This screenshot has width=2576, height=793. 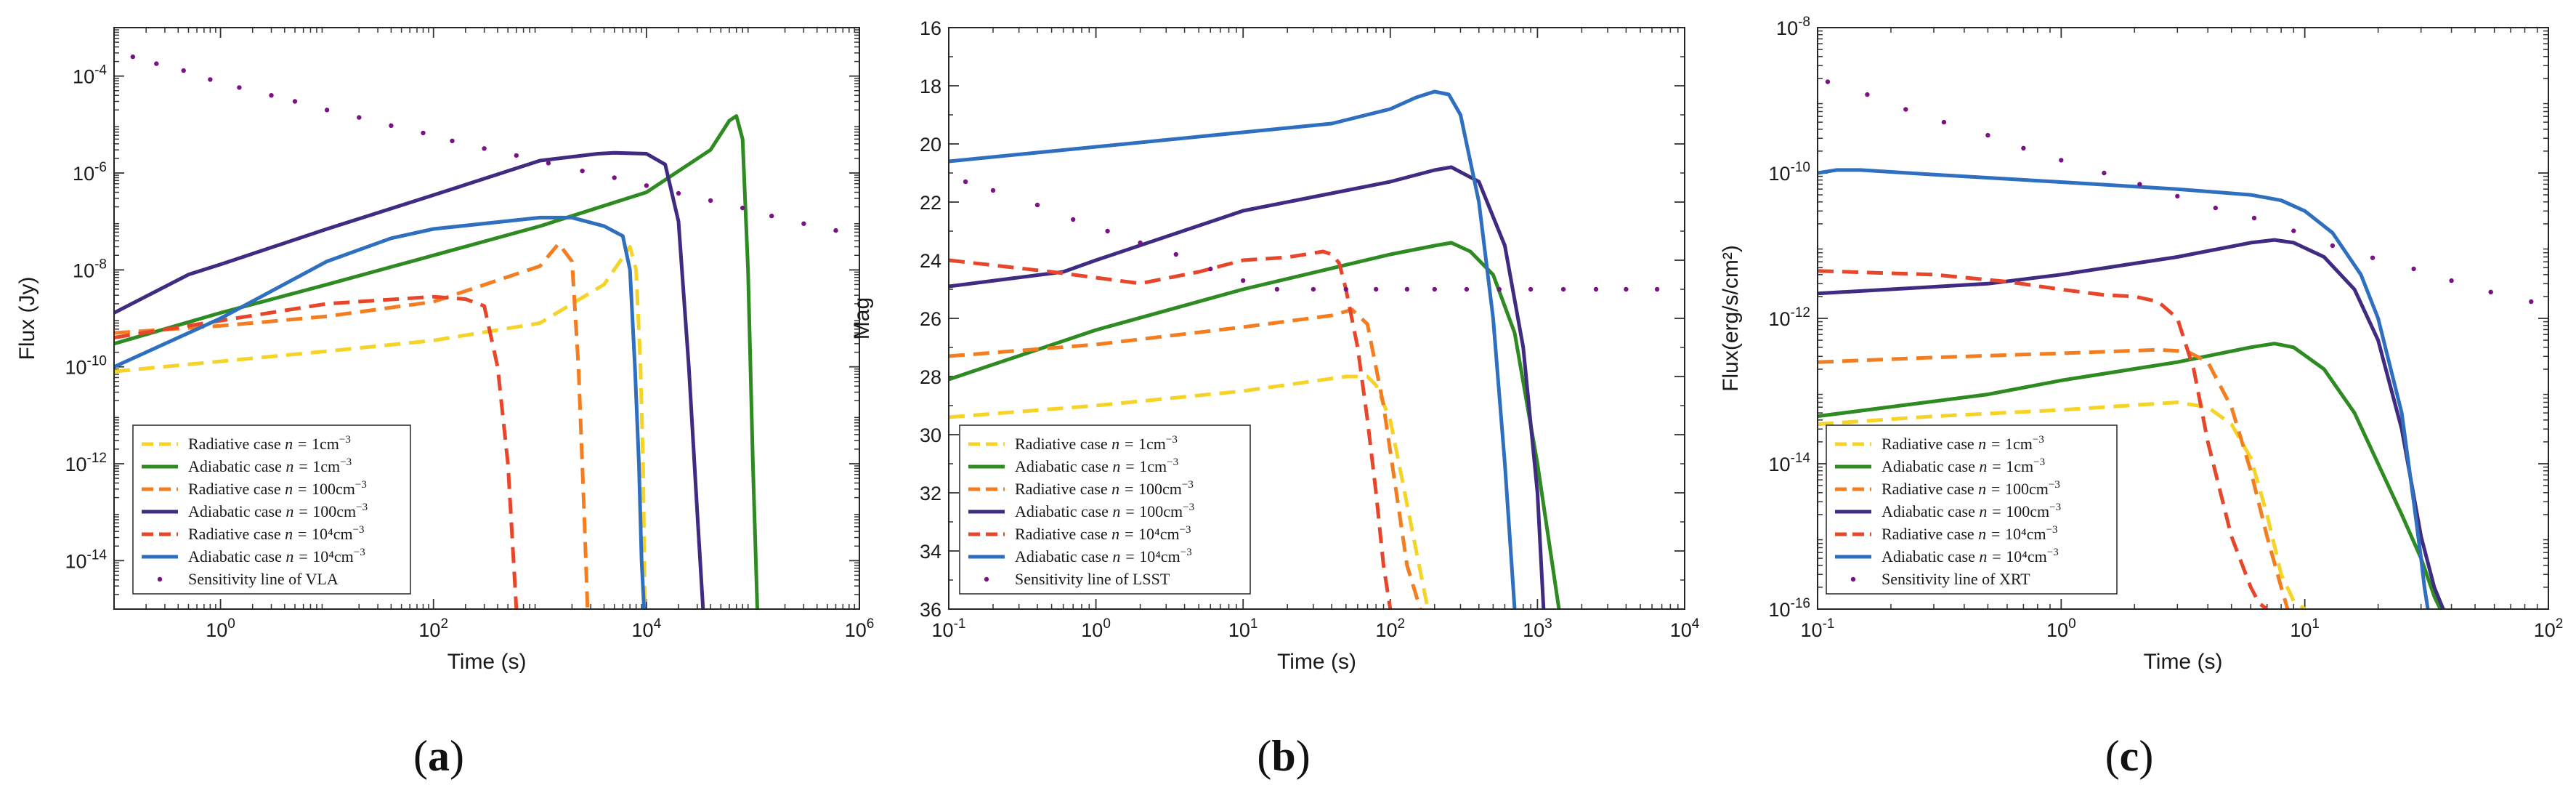 What do you see at coordinates (438, 756) in the screenshot?
I see `panel-a-label: (a)` at bounding box center [438, 756].